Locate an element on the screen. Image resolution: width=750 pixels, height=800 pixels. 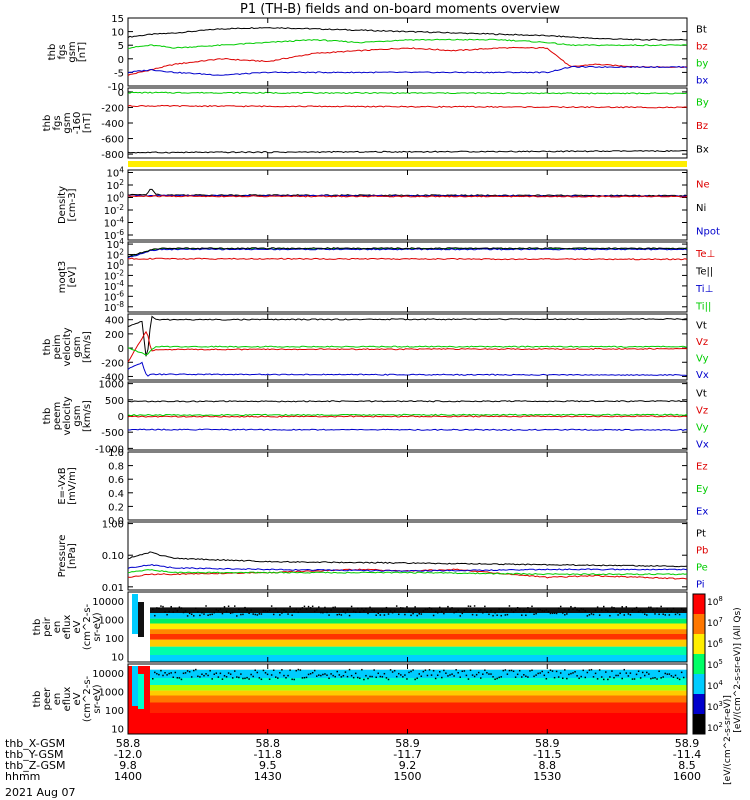
series-Vx is located at coordinates (407, 429).